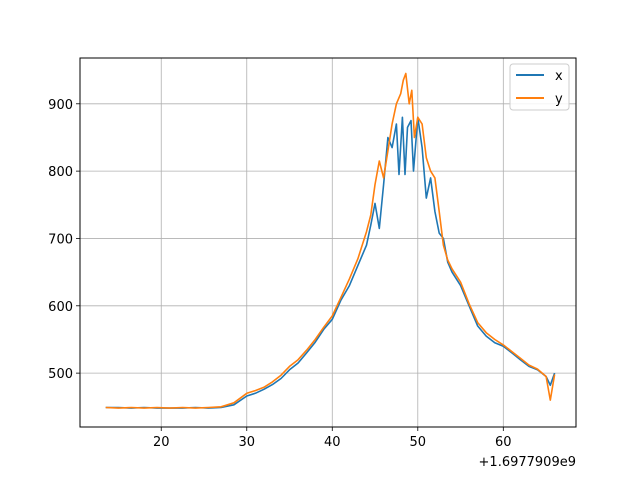  I want to click on y-tick-label: 700, so click(60, 239).